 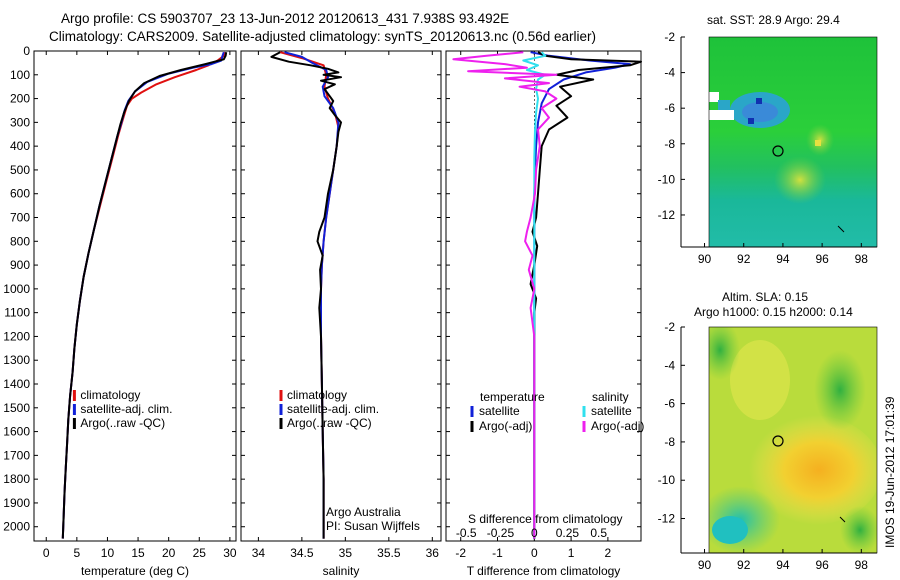 I want to click on salinity-annotation: PI: Susan Wijffels, so click(x=373, y=526).